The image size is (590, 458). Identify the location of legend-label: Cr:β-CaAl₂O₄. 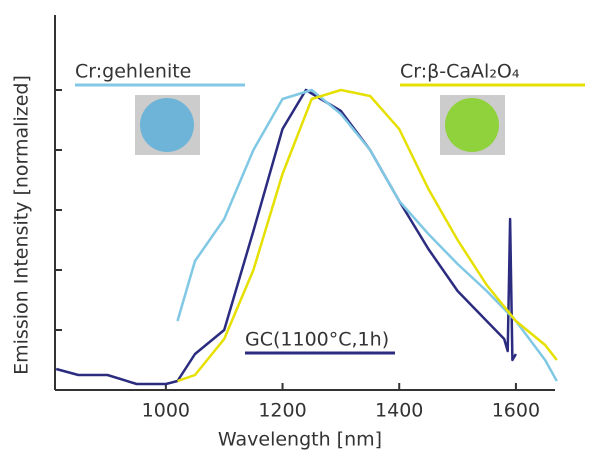
(460, 72).